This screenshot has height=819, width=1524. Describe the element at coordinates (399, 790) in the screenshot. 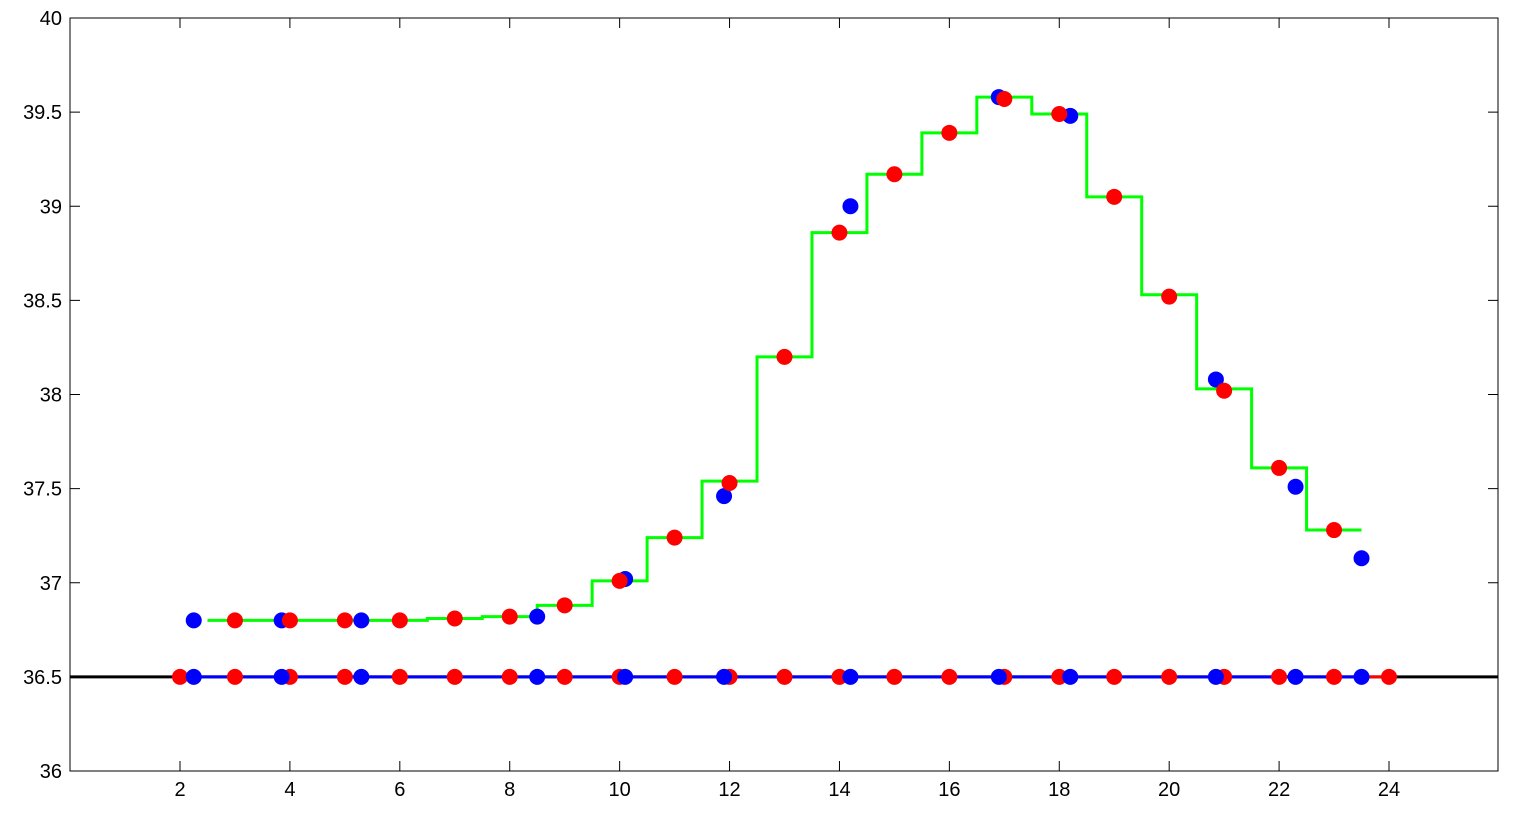

I see `x-tick-label: 6` at that location.